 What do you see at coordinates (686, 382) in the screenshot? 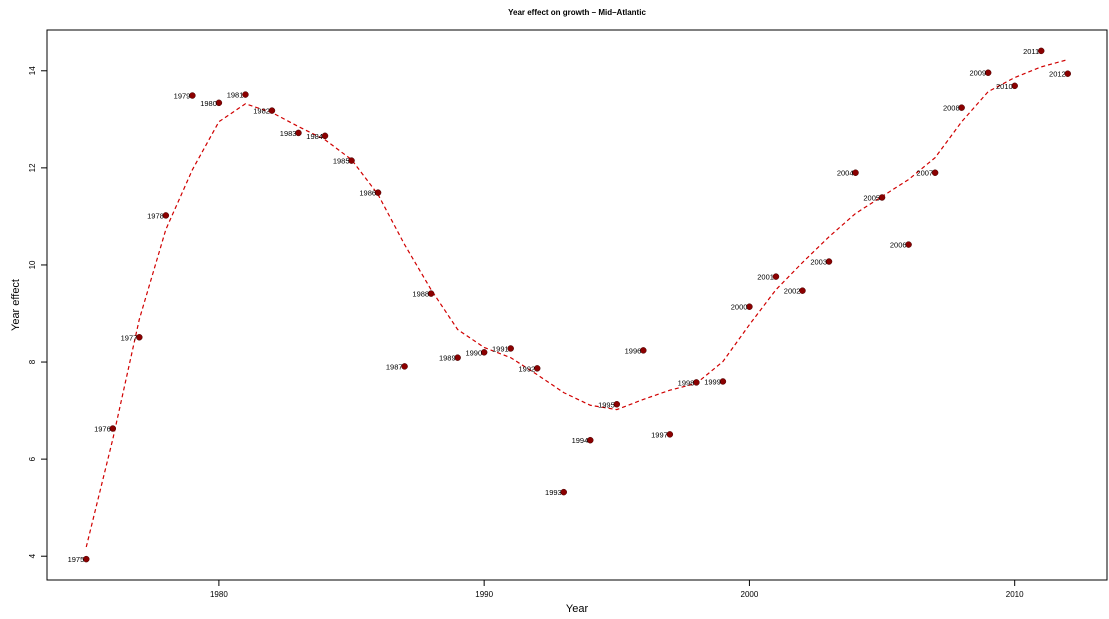
I see `point-label: 1998` at bounding box center [686, 382].